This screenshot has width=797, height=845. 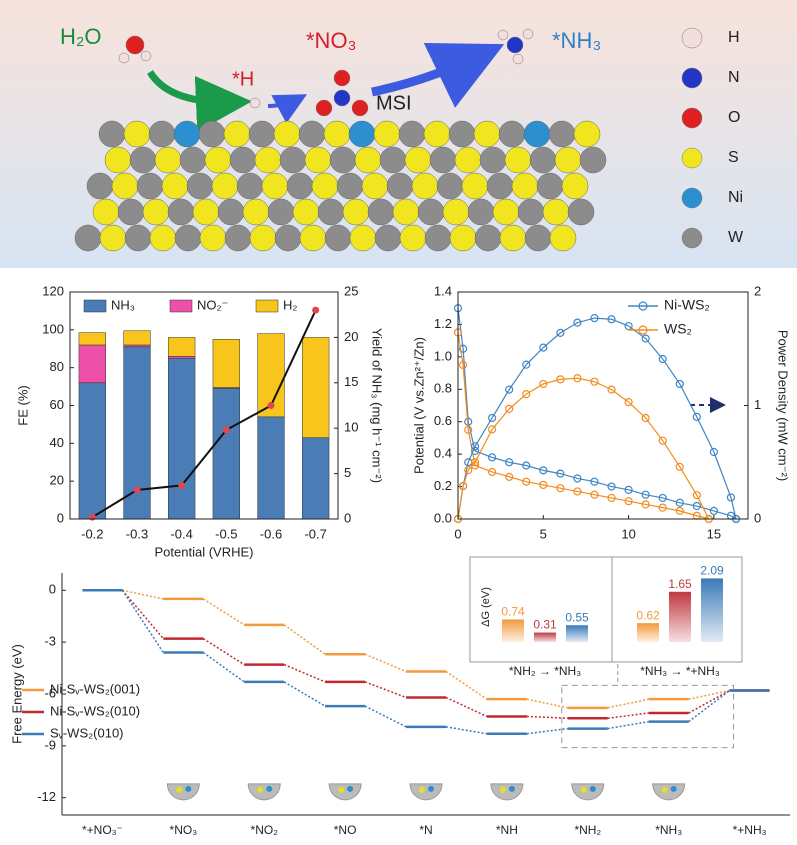 I want to click on y-tick-label: 1.2, so click(x=443, y=323).